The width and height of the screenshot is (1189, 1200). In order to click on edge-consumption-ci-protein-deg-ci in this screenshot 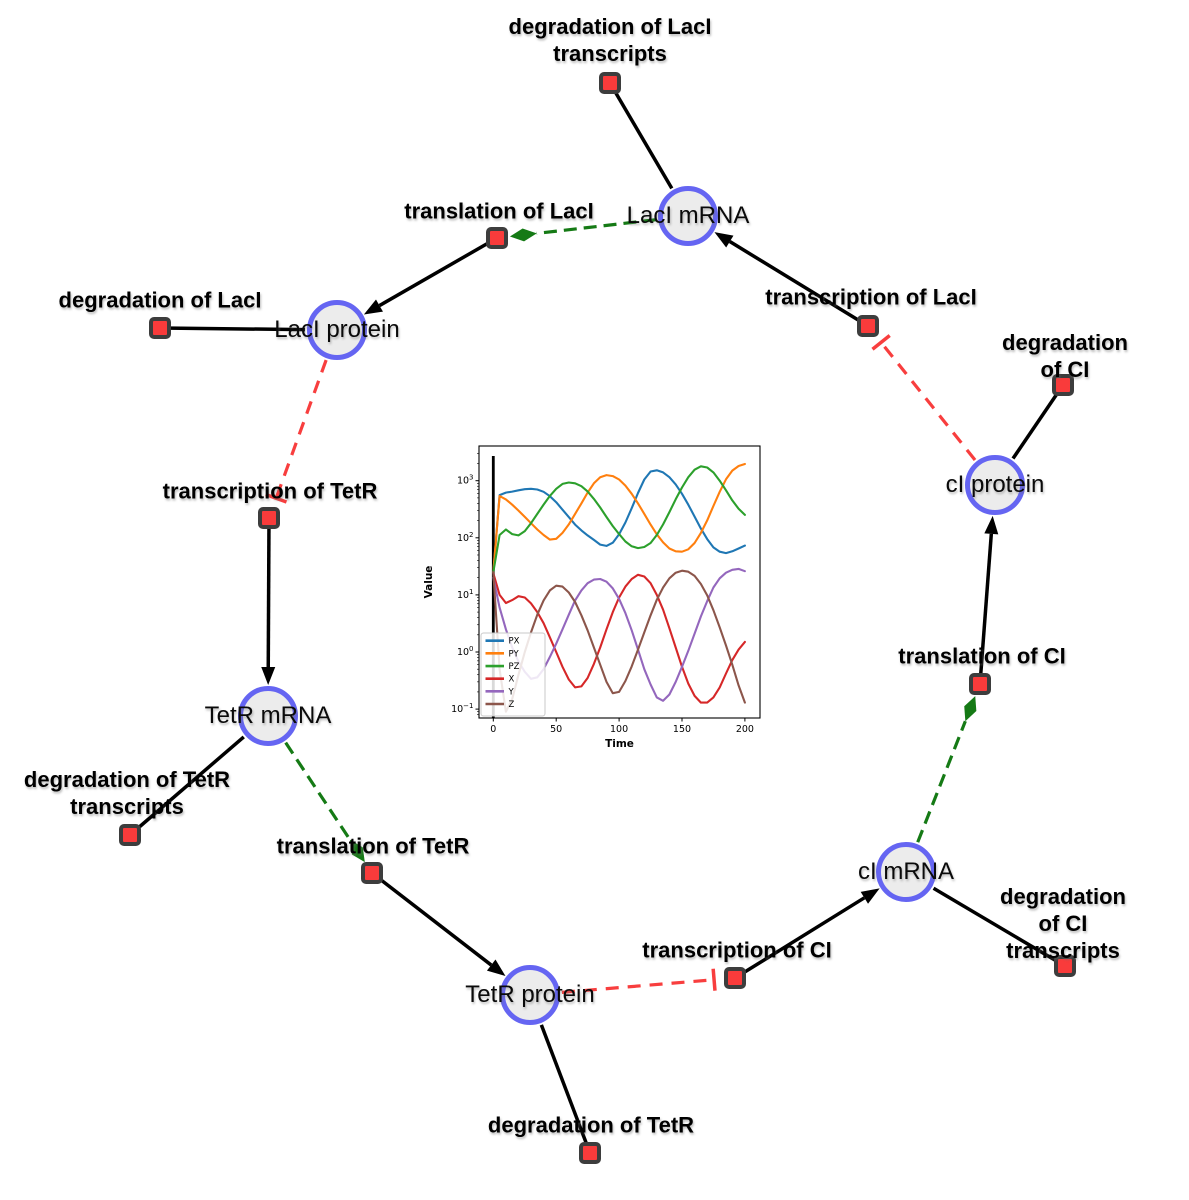, I will do `click(1038, 422)`.